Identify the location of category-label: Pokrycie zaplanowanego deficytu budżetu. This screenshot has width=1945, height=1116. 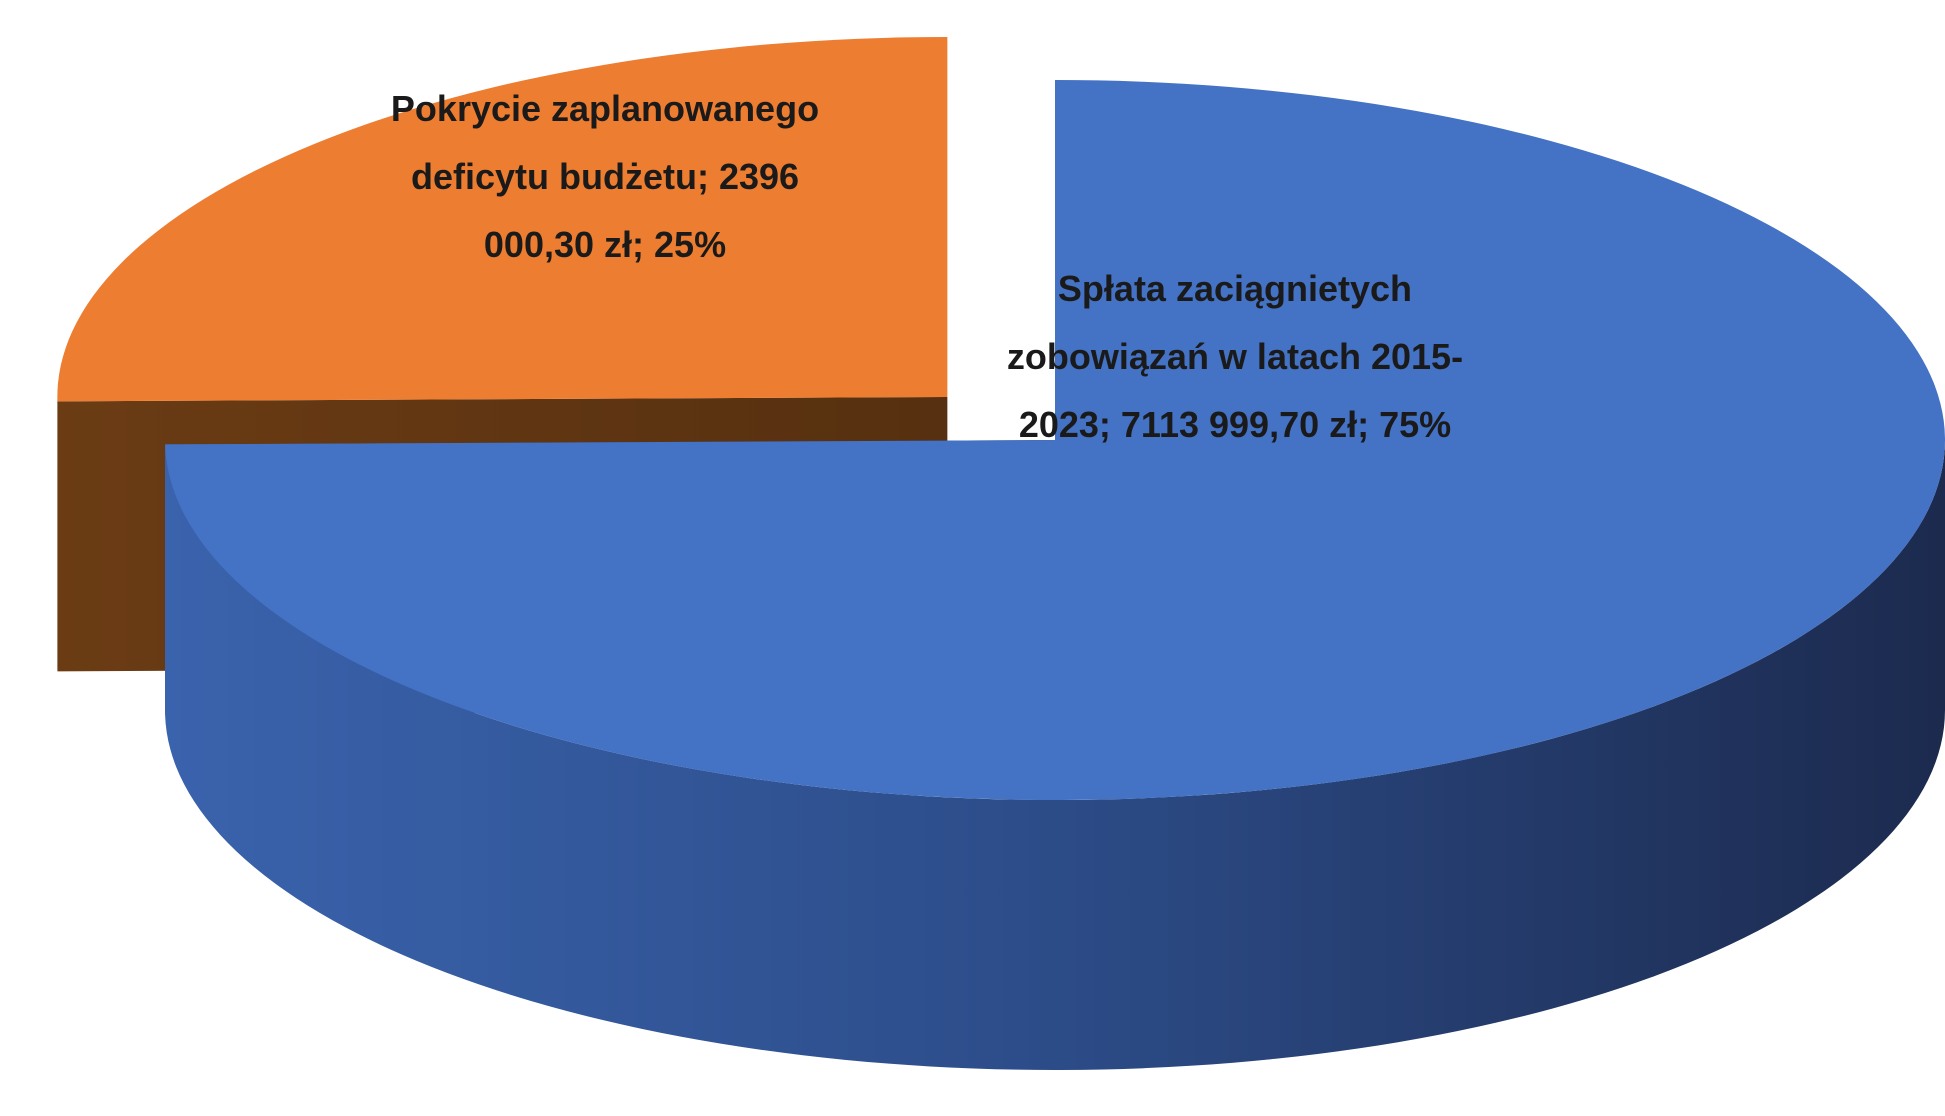
(605, 142).